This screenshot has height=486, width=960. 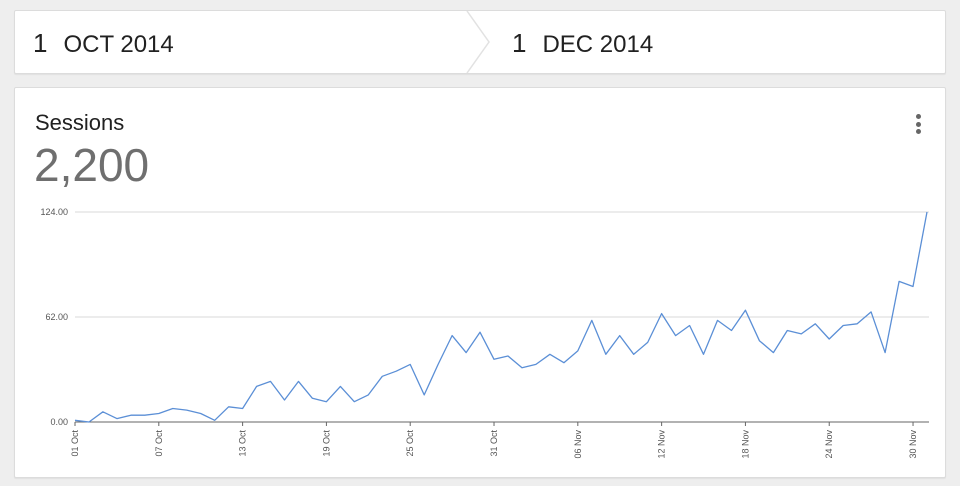 What do you see at coordinates (59, 422) in the screenshot?
I see `y-tick-label: 0.00` at bounding box center [59, 422].